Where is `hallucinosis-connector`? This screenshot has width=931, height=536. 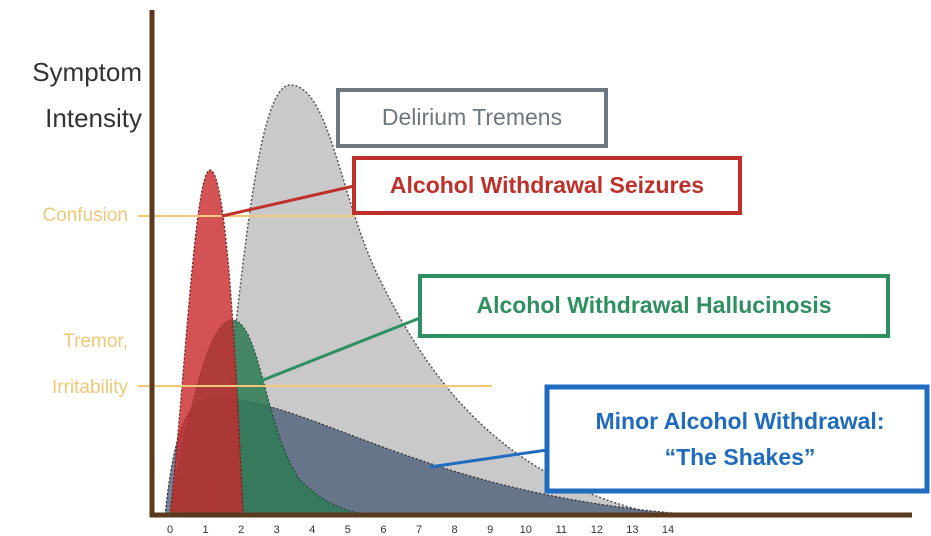
hallucinosis-connector is located at coordinates (339, 350).